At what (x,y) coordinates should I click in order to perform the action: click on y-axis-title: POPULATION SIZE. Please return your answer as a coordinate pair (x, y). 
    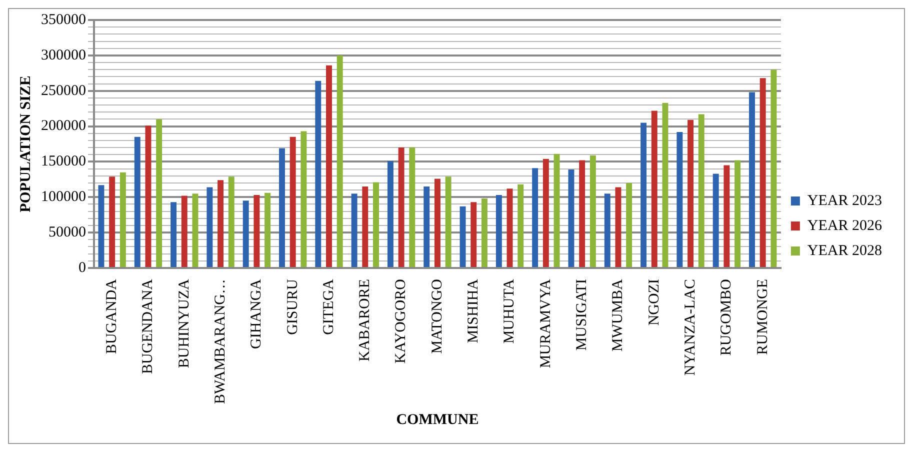
    Looking at the image, I should click on (26, 144).